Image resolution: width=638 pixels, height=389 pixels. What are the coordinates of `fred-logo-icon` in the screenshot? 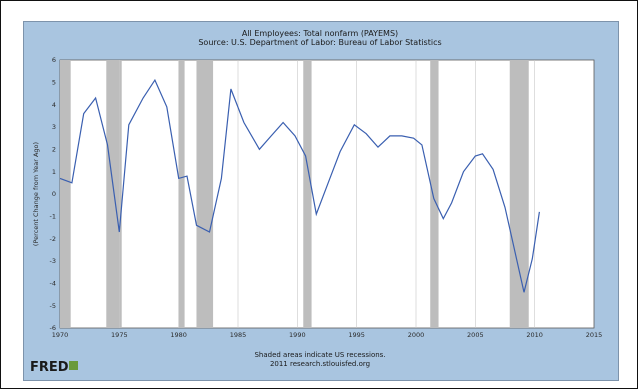 It's located at (73, 365).